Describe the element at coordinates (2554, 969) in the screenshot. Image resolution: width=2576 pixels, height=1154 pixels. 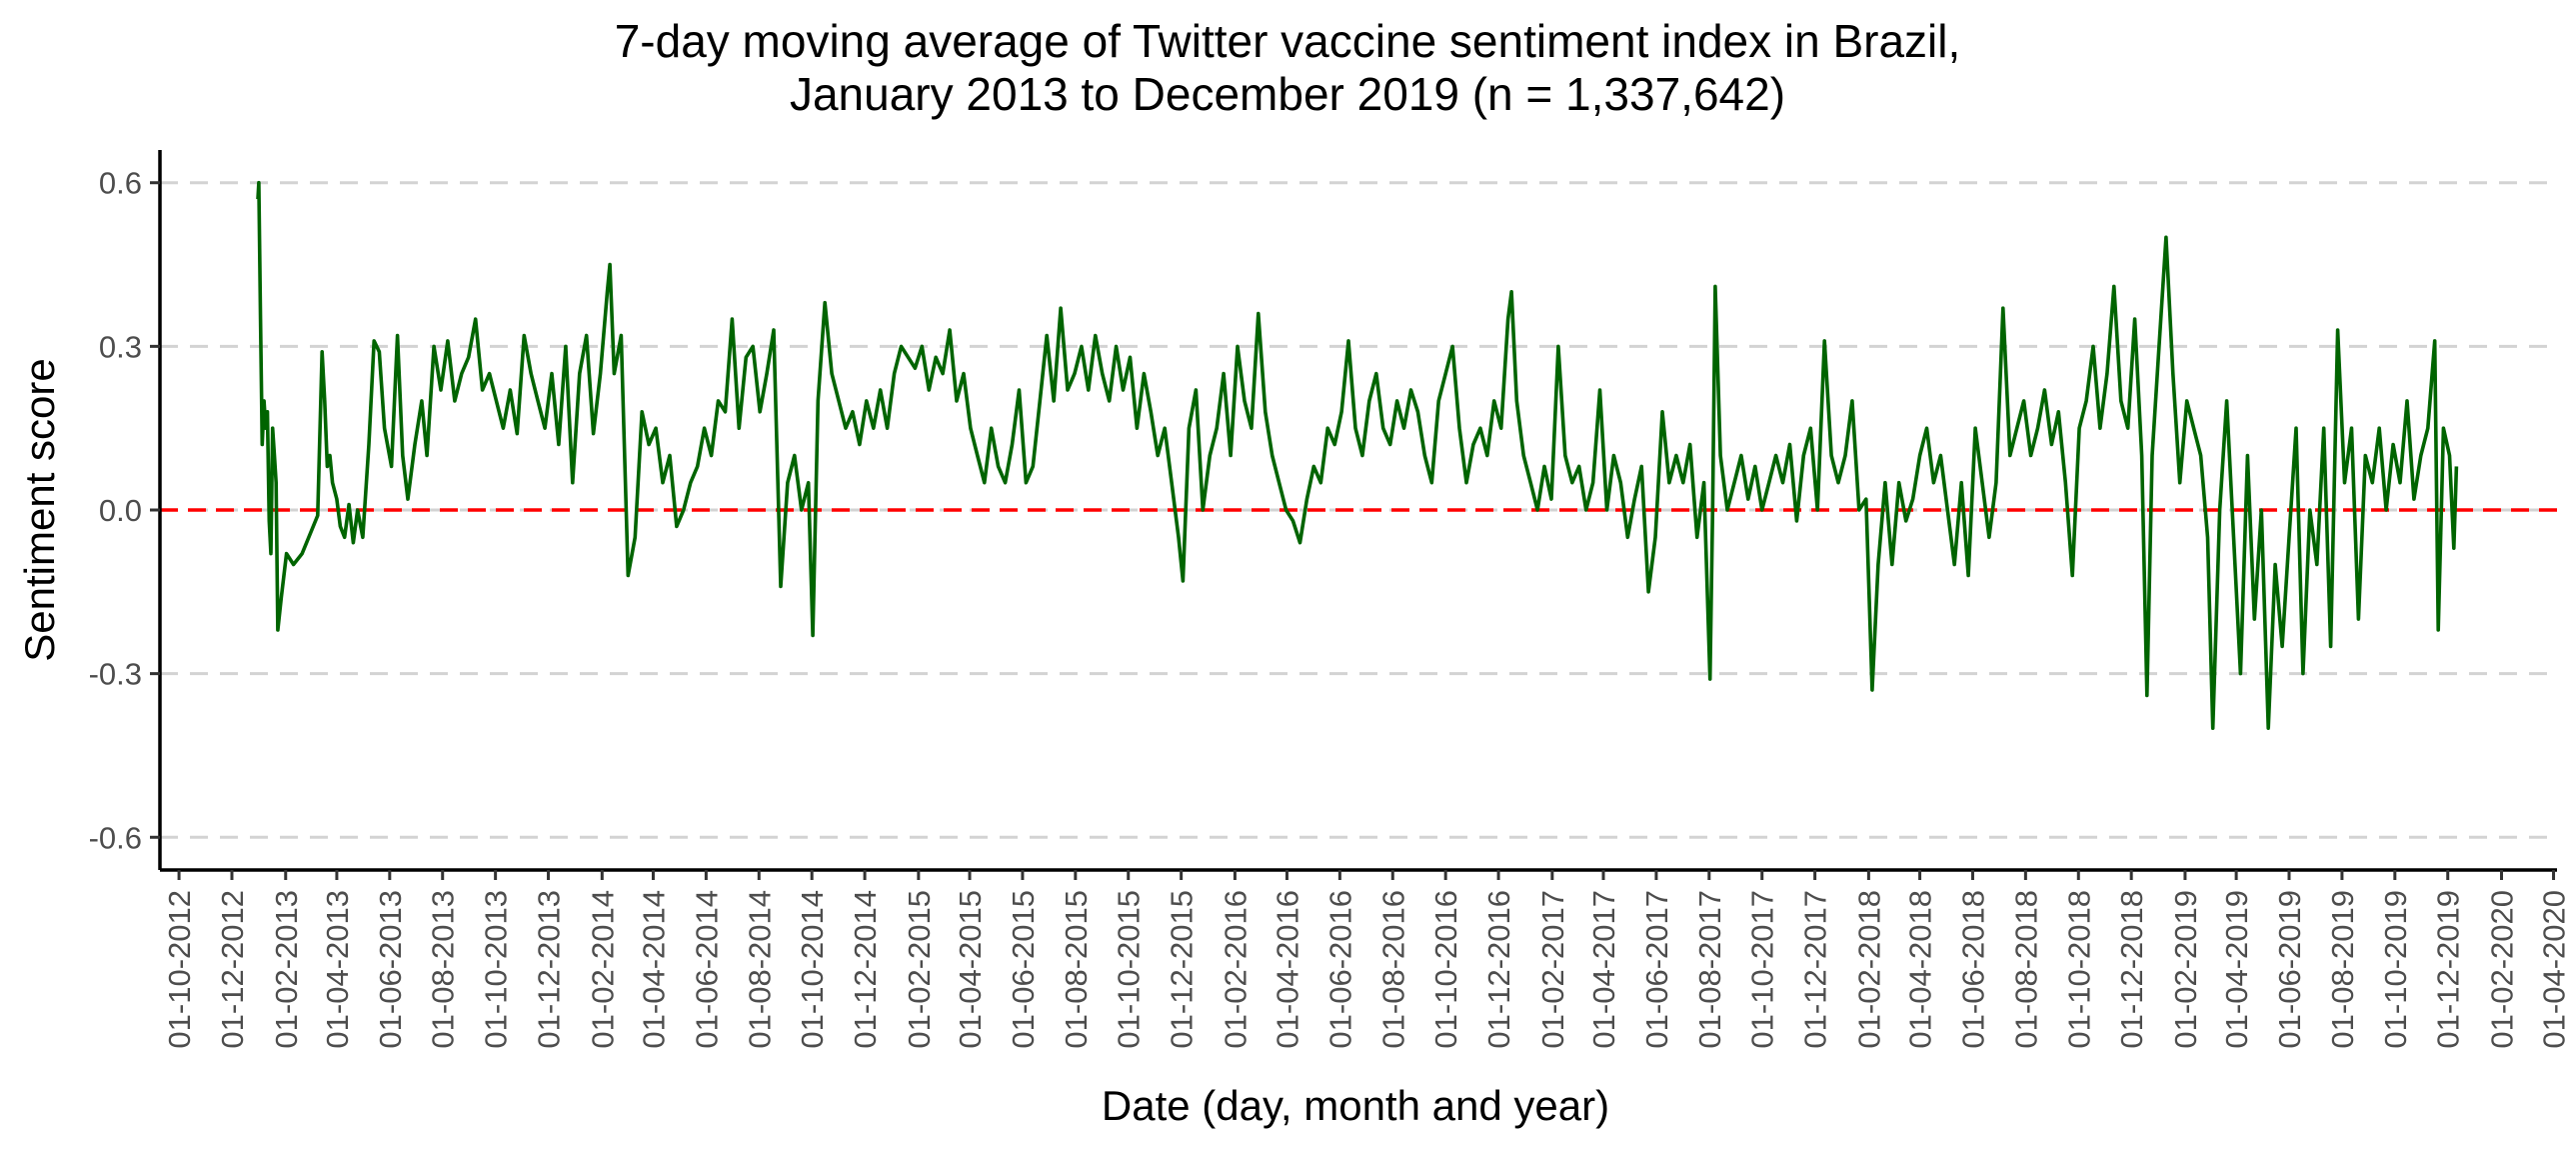
I see `x-tick-label: 01-04-2020` at that location.